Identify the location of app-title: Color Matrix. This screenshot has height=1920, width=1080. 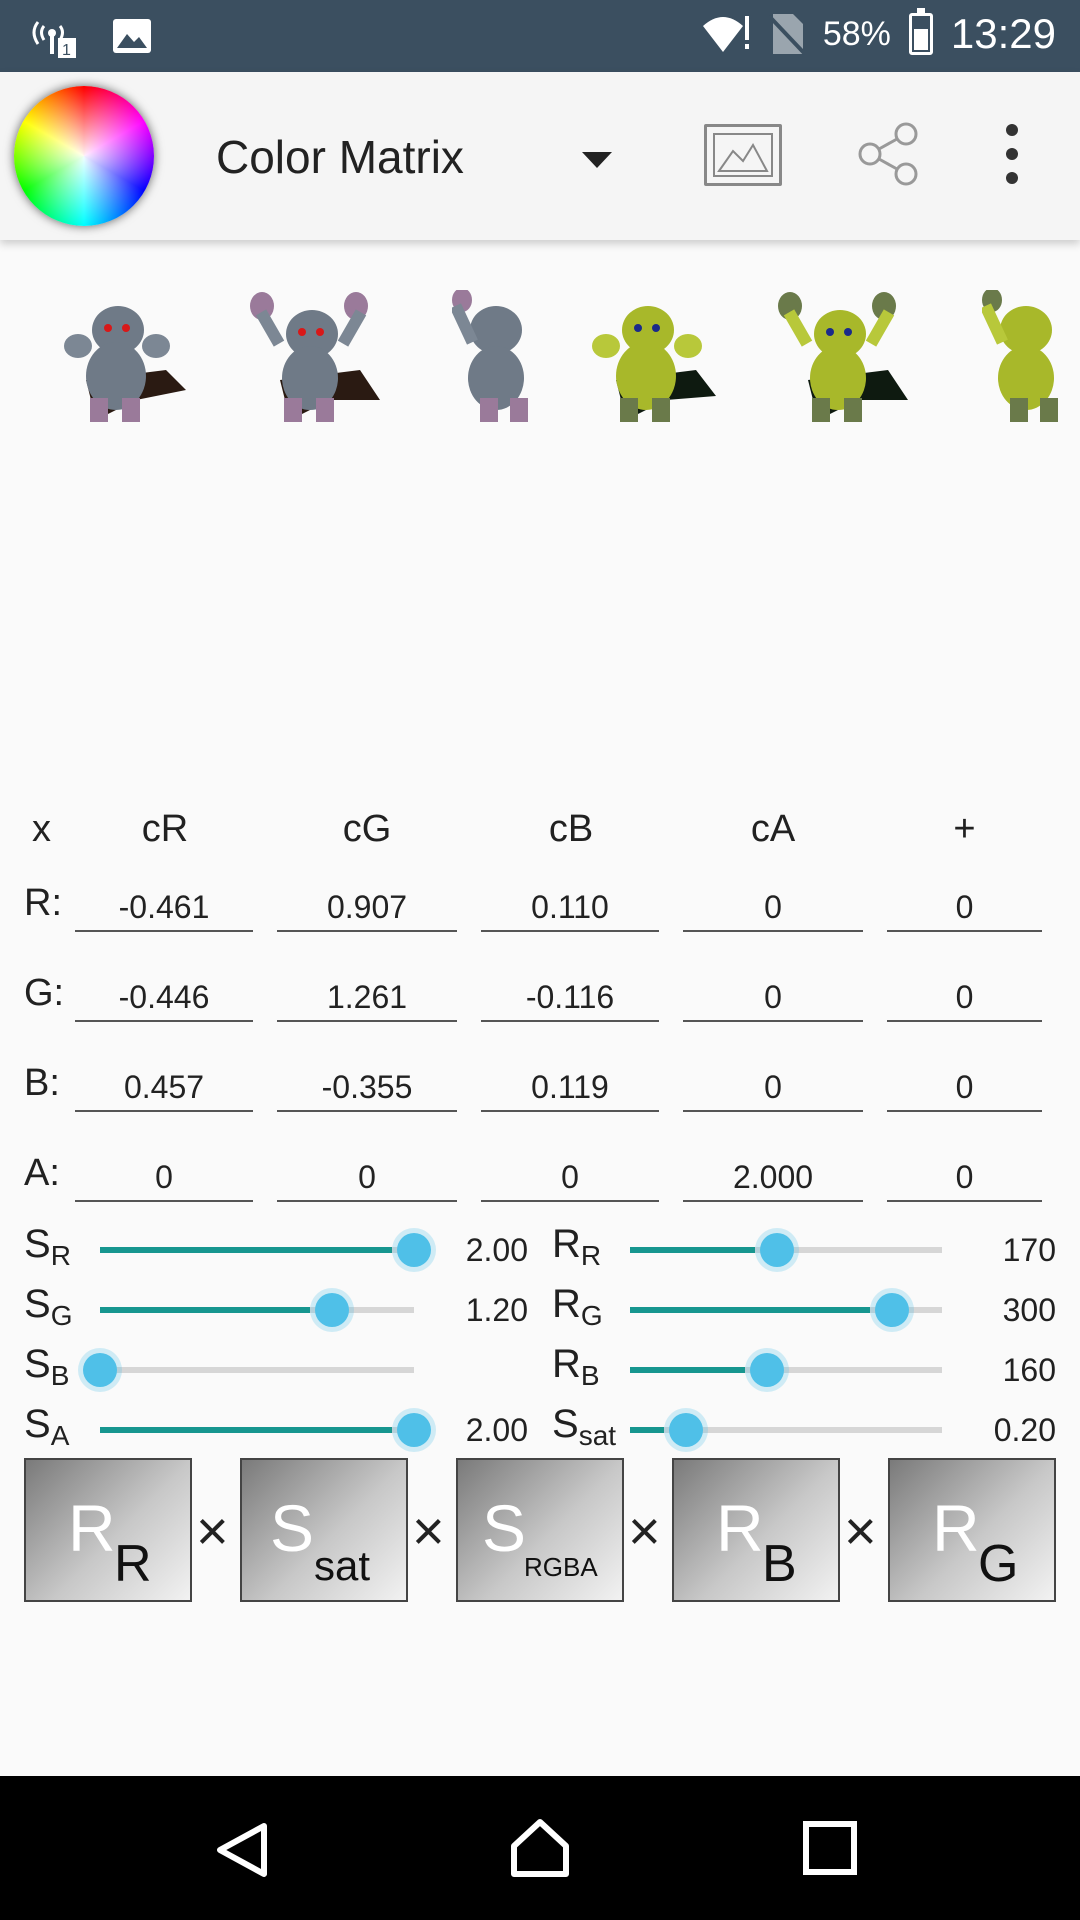
(340, 157).